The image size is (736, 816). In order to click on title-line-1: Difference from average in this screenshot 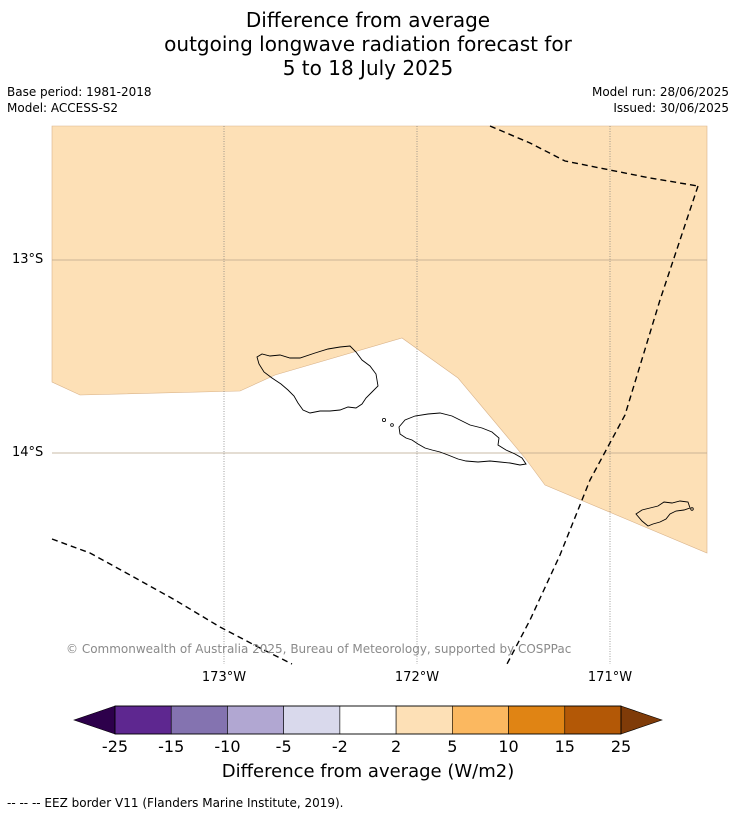, I will do `click(368, 20)`.